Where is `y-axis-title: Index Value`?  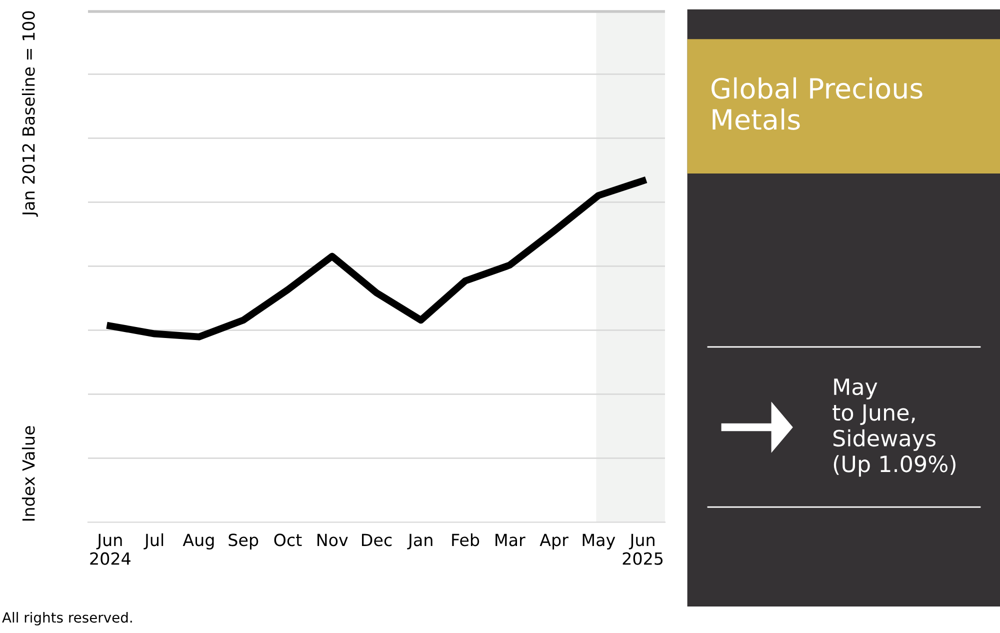 y-axis-title: Index Value is located at coordinates (28, 473).